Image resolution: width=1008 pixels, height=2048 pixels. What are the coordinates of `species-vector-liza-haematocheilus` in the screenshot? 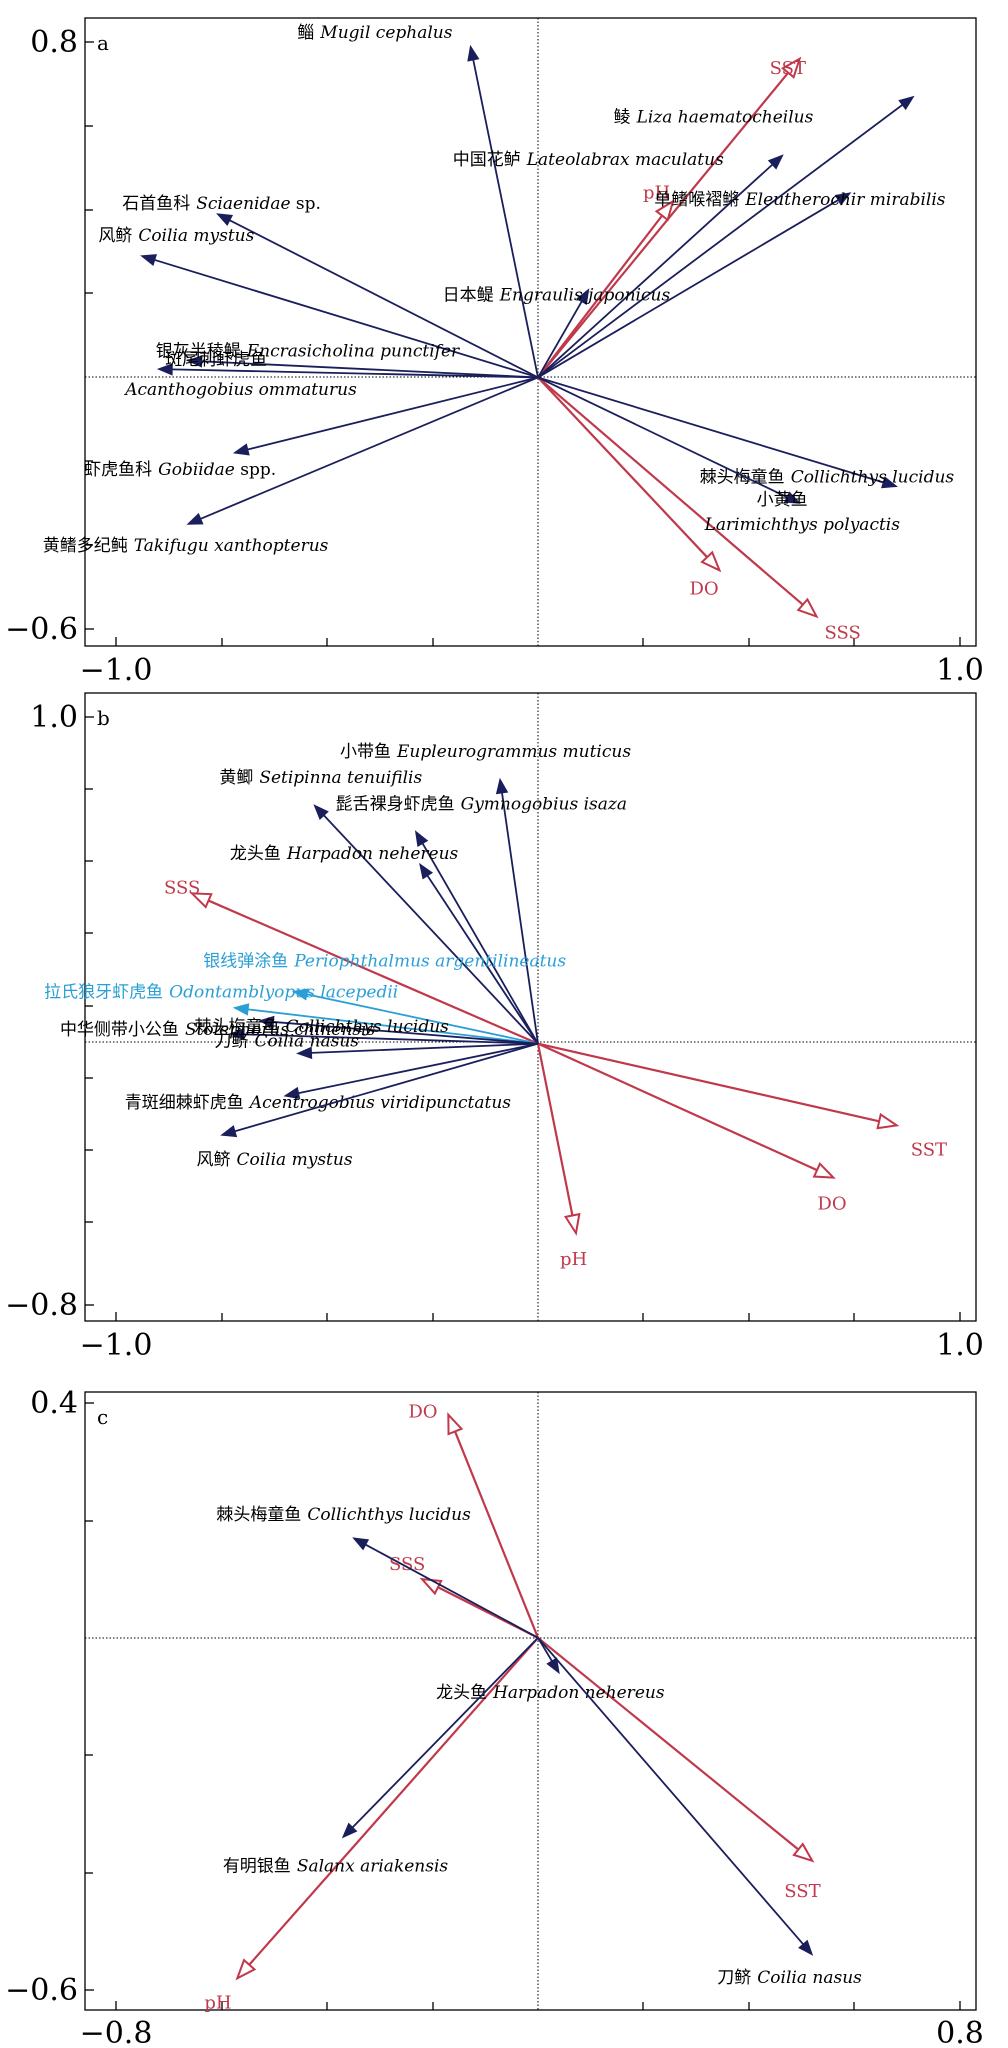 It's located at (720, 241).